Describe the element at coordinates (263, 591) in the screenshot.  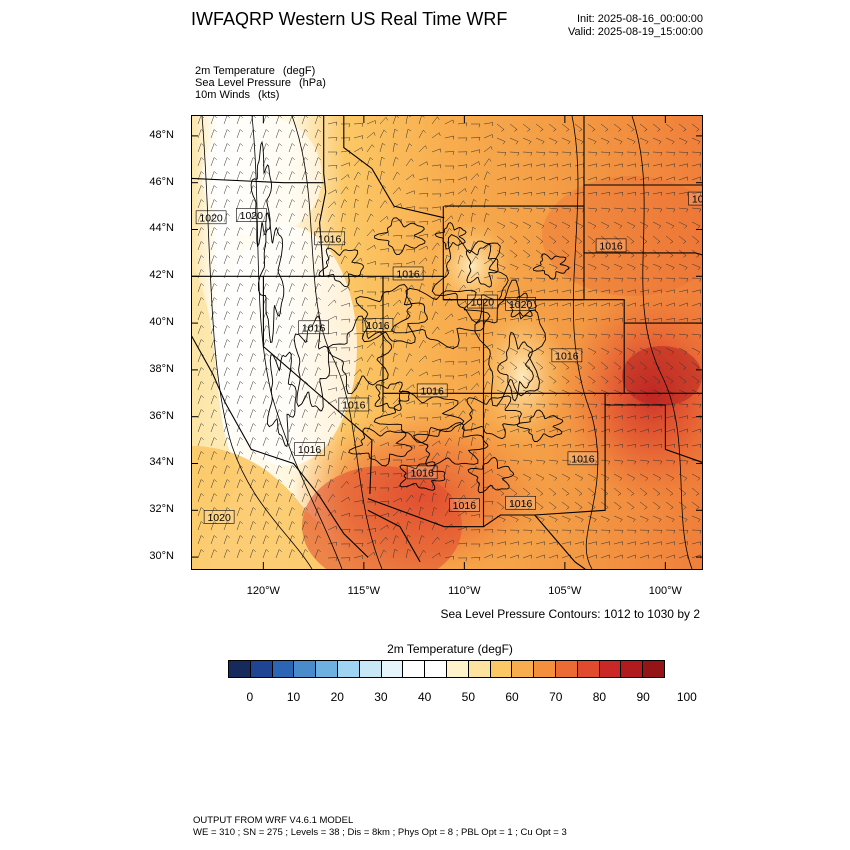
I see `lon-tick-label: 120°W` at that location.